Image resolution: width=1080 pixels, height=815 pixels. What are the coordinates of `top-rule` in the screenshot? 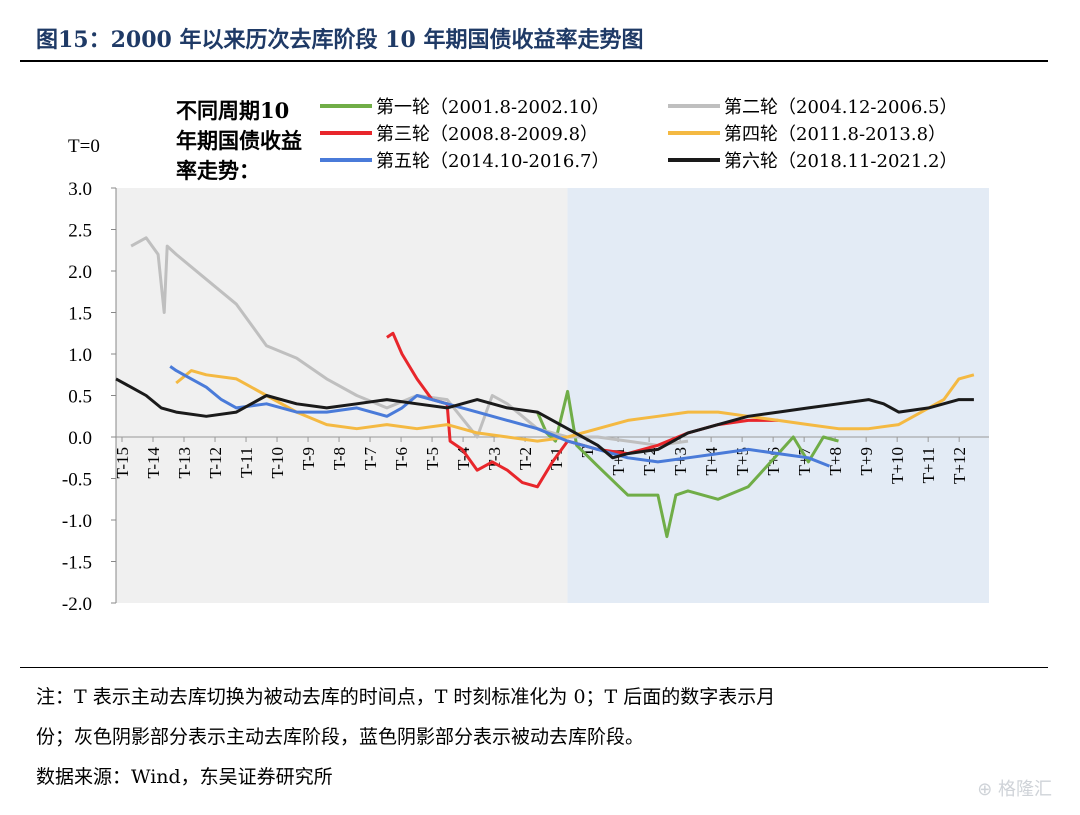 It's located at (534, 61).